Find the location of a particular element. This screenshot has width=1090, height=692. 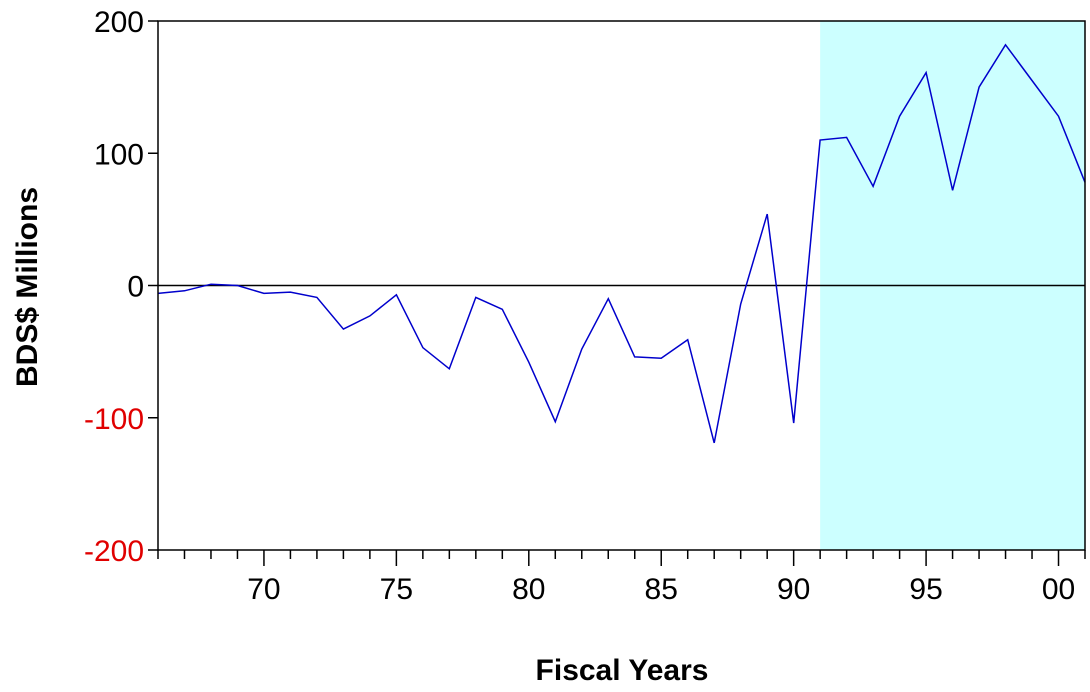

y-tick-label: 200 is located at coordinates (119, 22).